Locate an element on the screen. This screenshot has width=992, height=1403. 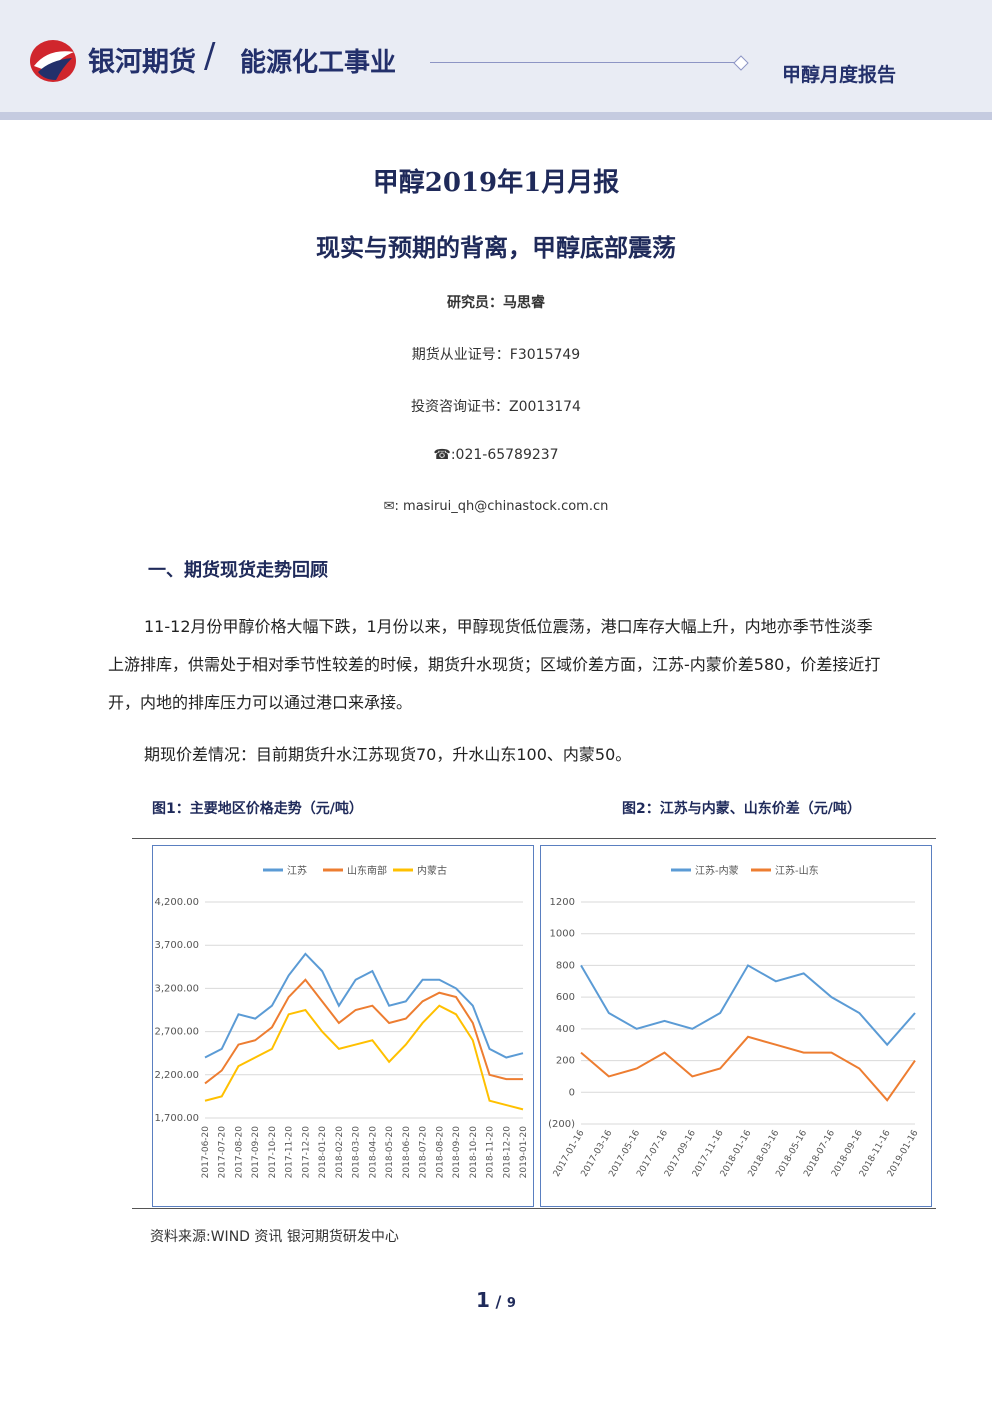
report-type: 甲醇月度报告 is located at coordinates (839, 75).